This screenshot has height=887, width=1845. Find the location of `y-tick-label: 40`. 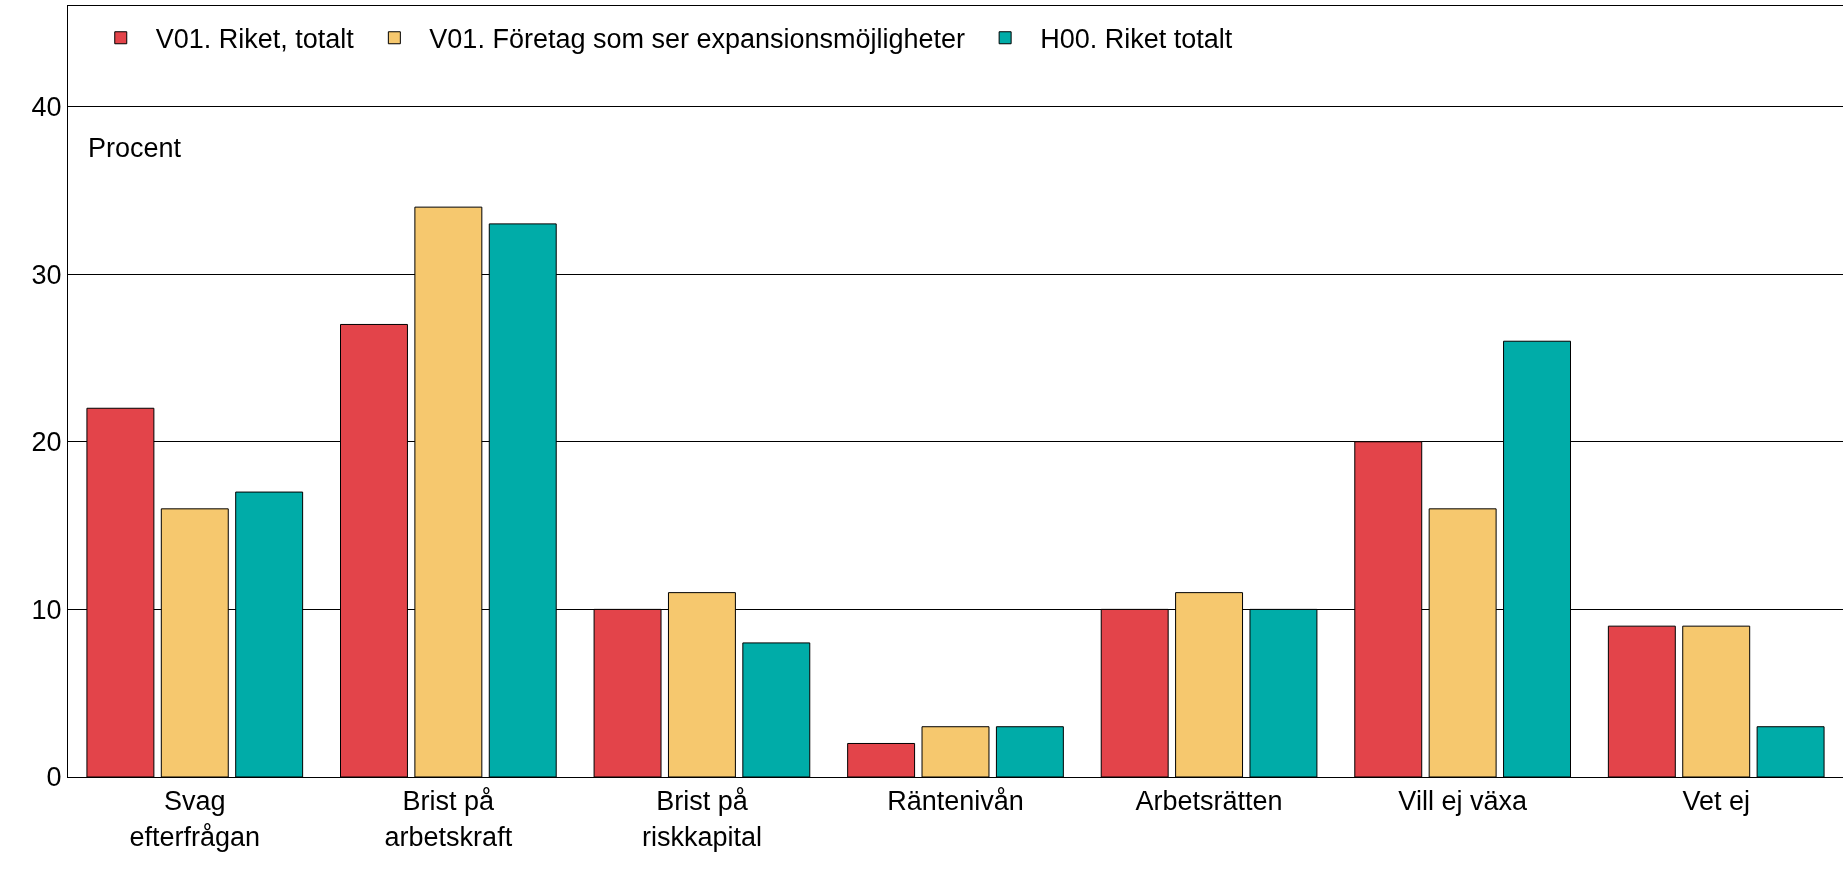

y-tick-label: 40 is located at coordinates (46, 107).